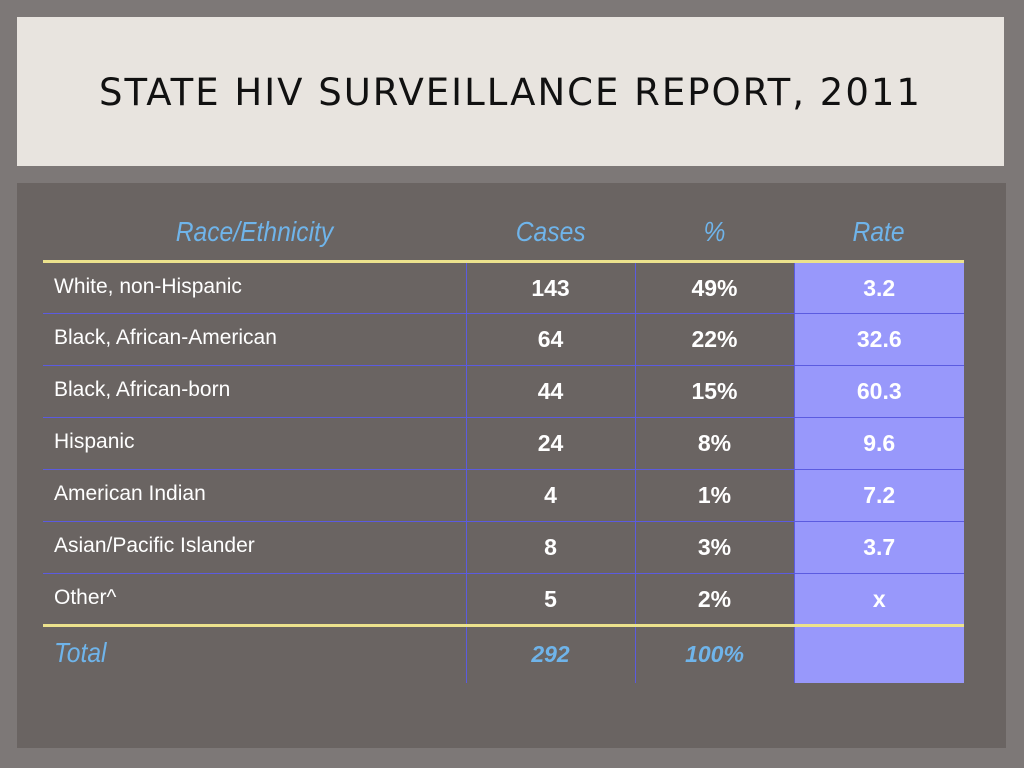  Describe the element at coordinates (879, 233) in the screenshot. I see `header-rate: Rate` at that location.